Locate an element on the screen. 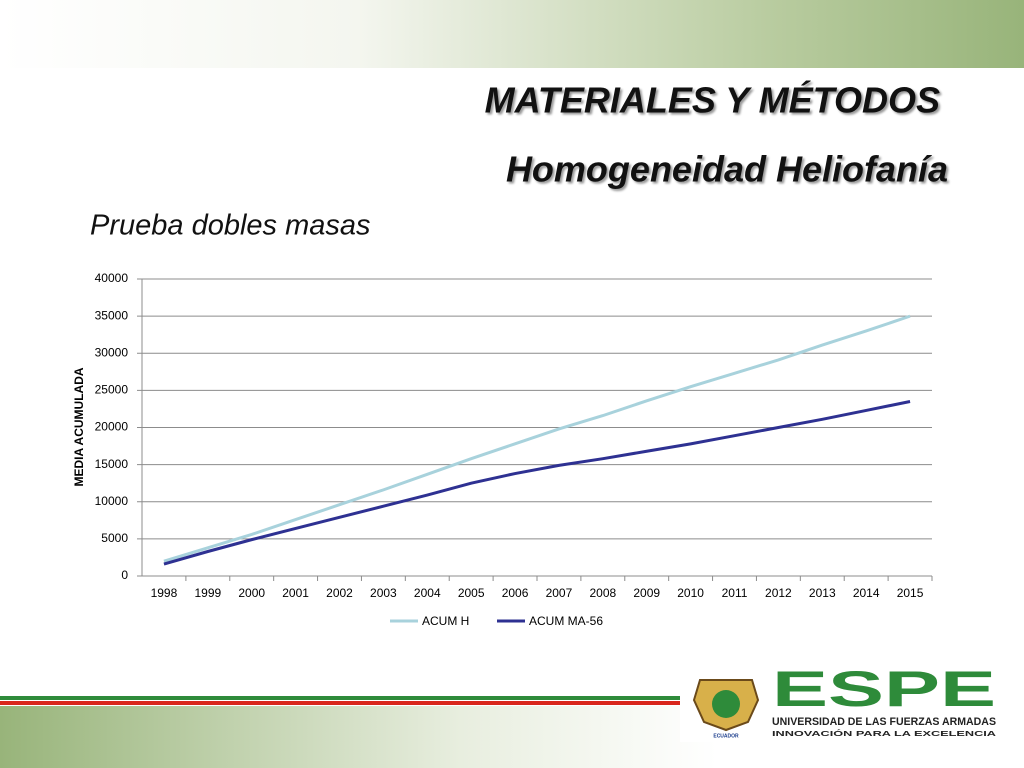 This screenshot has width=1024, height=768. stripe-red is located at coordinates (340, 703).